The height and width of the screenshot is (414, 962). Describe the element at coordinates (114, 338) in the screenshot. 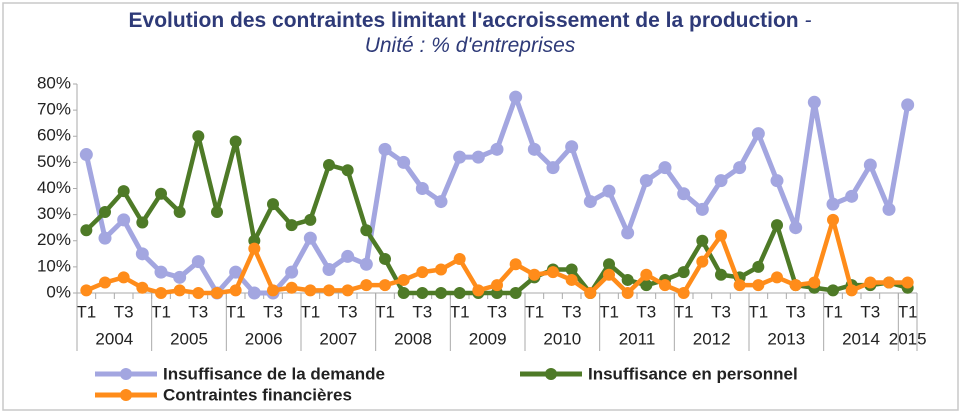

I see `year-label: 2004` at that location.